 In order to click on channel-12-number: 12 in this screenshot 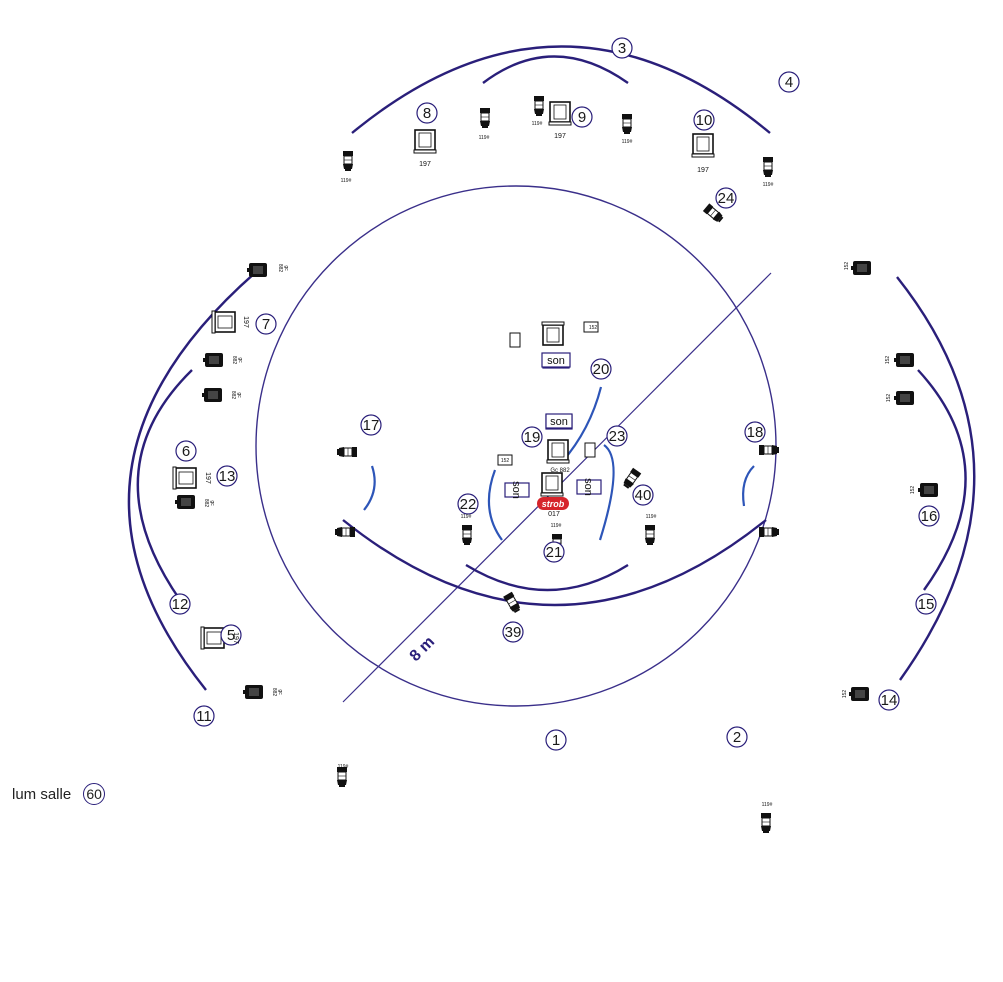, I will do `click(180, 604)`.